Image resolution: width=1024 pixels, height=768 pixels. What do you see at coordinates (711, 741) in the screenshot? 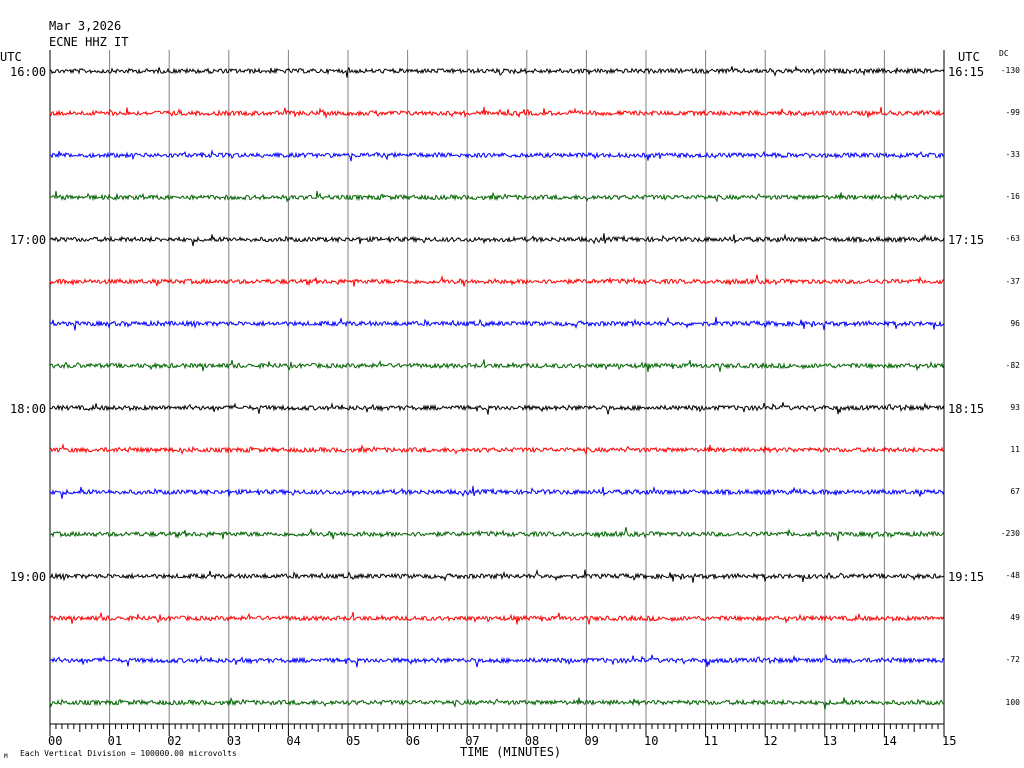
I see `x-tick-label: 11` at bounding box center [711, 741].